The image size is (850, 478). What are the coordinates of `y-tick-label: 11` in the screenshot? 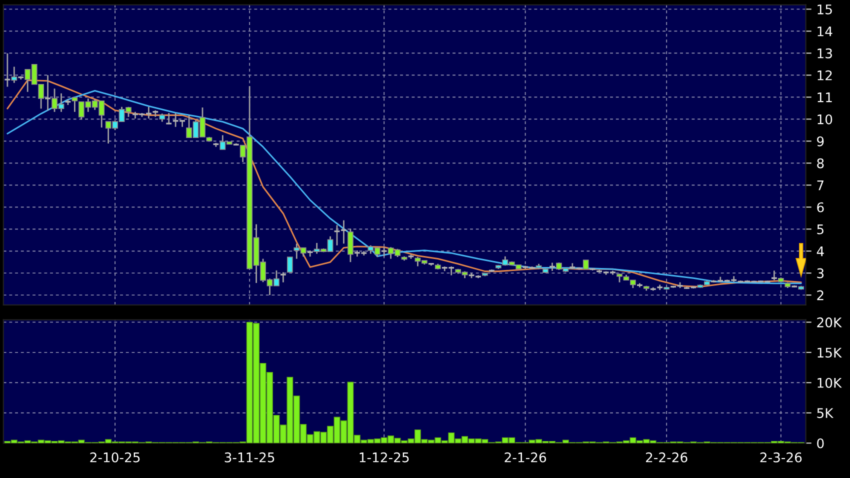 It's located at (825, 97).